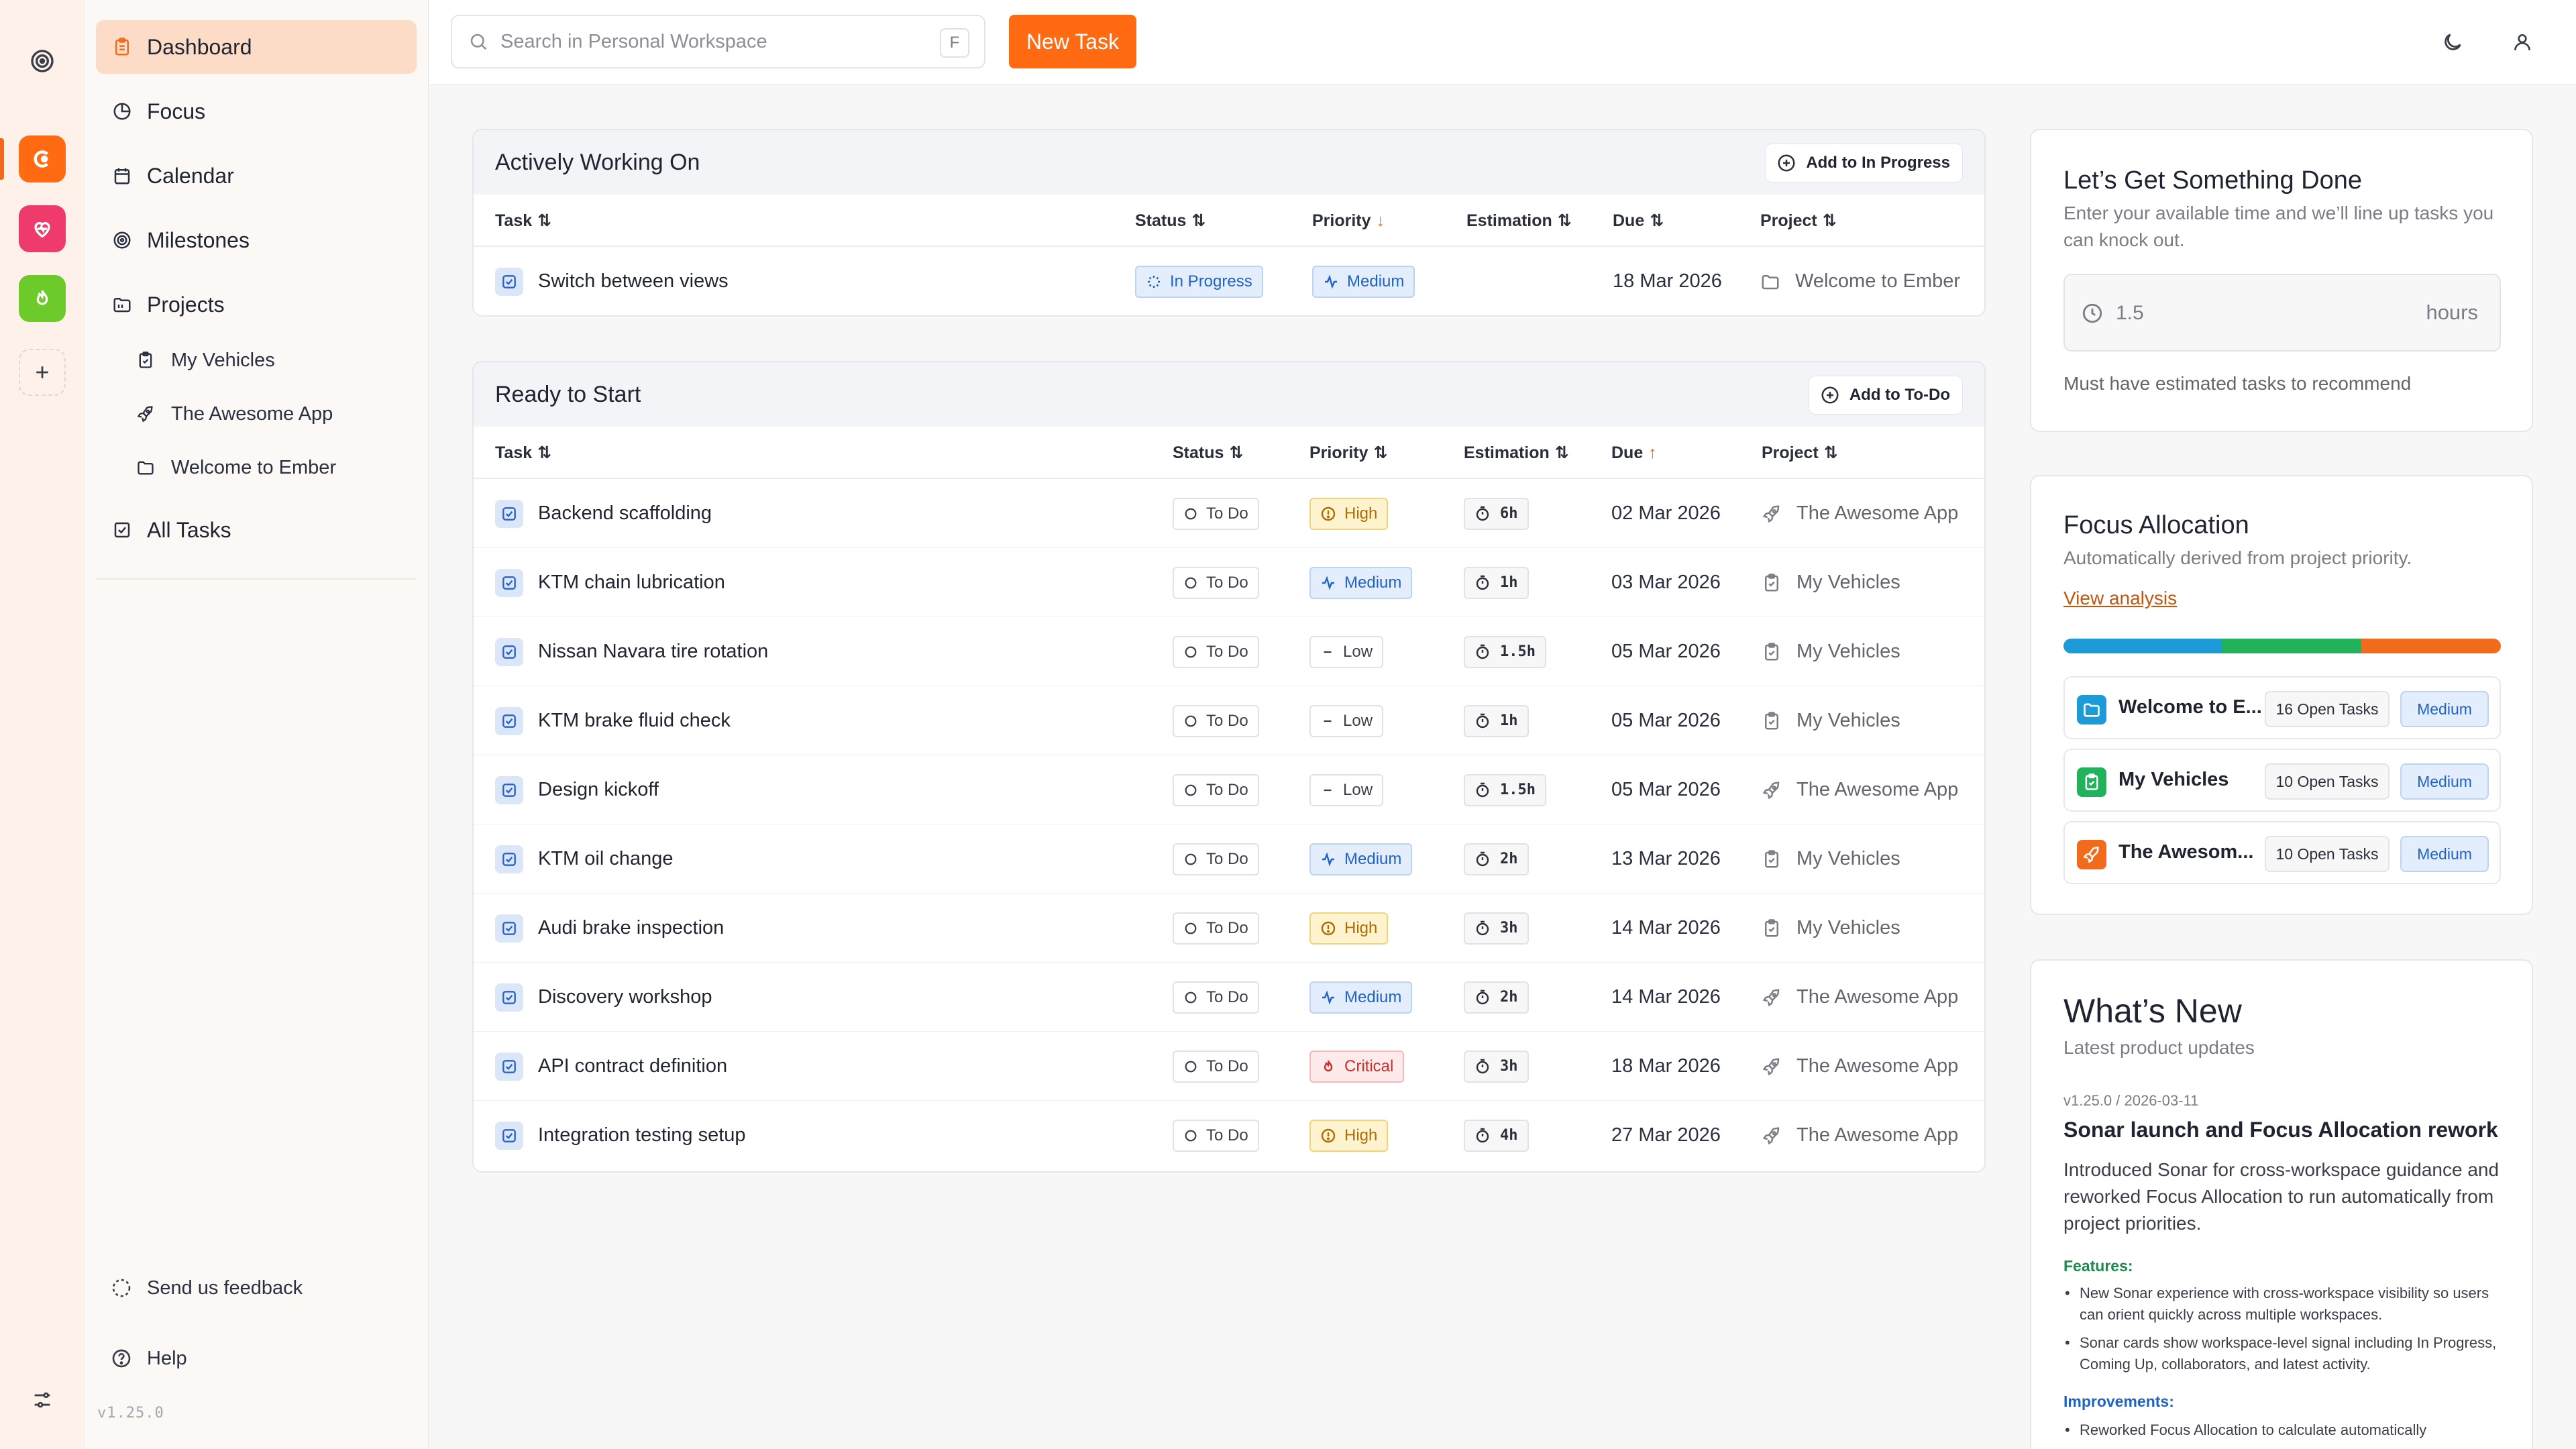 Image resolution: width=2576 pixels, height=1449 pixels. Describe the element at coordinates (584, 859) in the screenshot. I see `task-cell: KTM oil change` at that location.